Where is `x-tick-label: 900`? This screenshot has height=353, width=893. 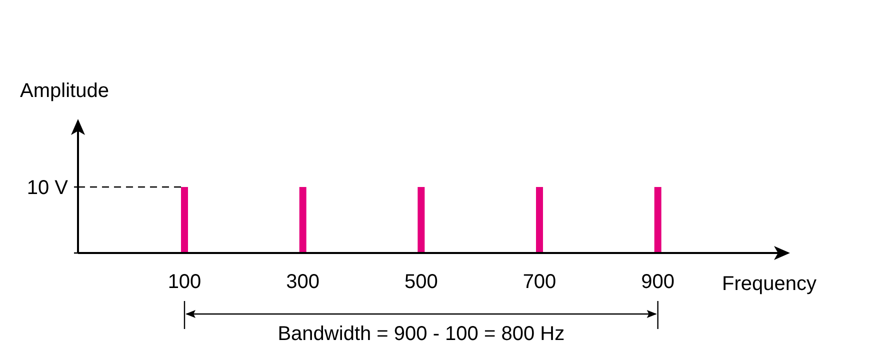 x-tick-label: 900 is located at coordinates (658, 282).